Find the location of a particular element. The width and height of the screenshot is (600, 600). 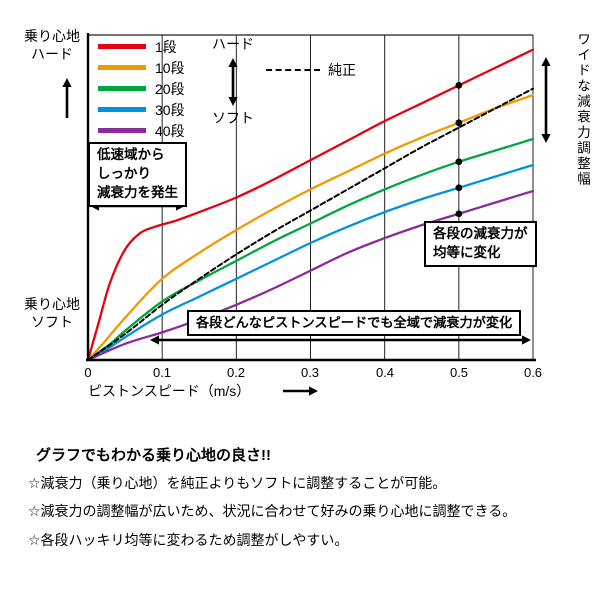

x-tick-2: 0.2 is located at coordinates (236, 372).